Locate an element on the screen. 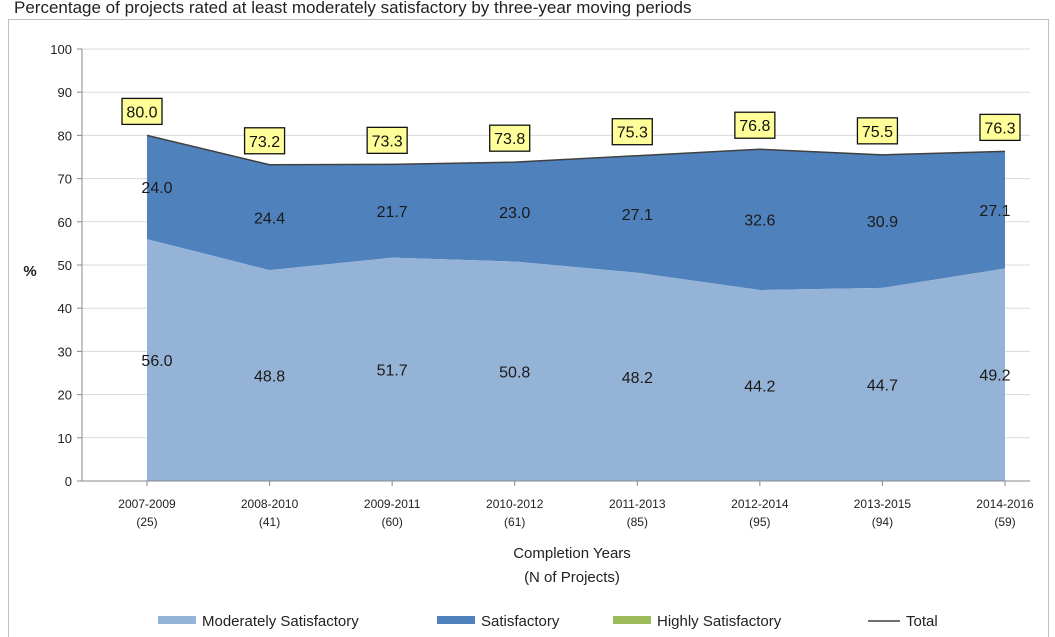  x-tick-label-period: 2014-2016 is located at coordinates (1005, 504).